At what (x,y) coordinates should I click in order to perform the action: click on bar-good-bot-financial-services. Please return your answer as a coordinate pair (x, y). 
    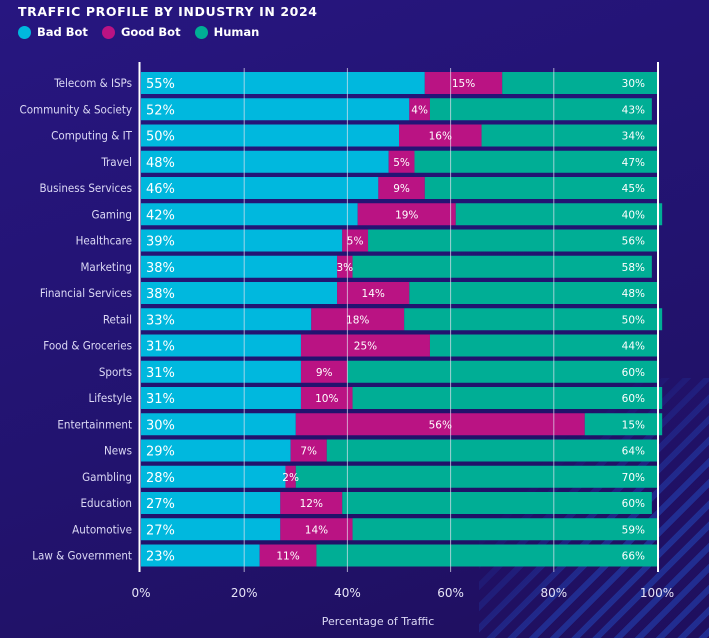
    Looking at the image, I should click on (373, 293).